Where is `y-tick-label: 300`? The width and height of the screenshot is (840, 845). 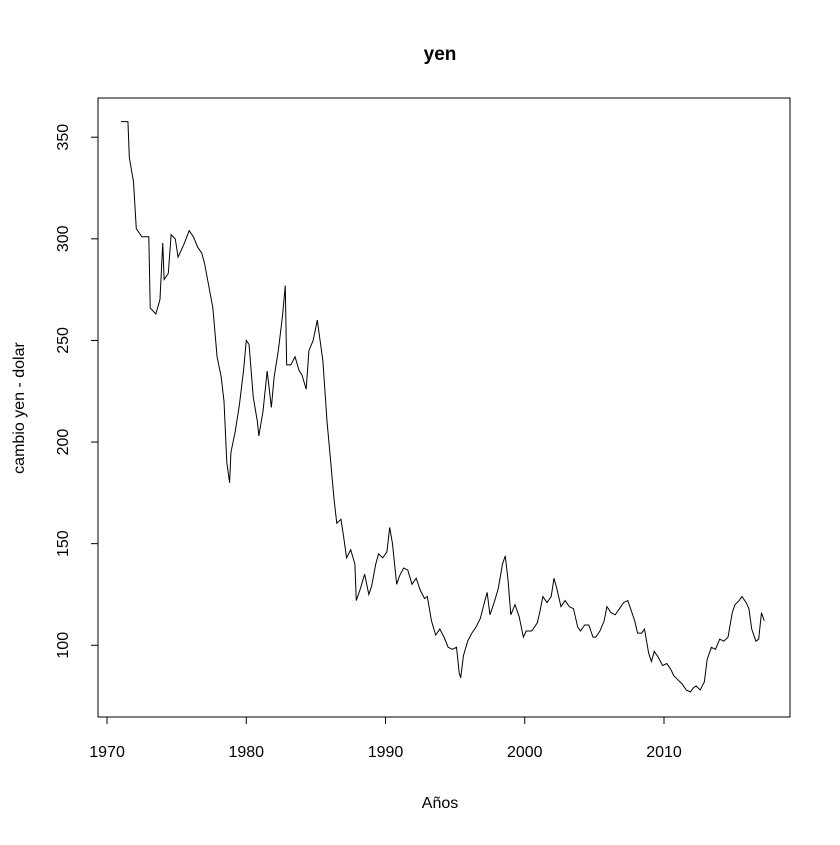 y-tick-label: 300 is located at coordinates (63, 238).